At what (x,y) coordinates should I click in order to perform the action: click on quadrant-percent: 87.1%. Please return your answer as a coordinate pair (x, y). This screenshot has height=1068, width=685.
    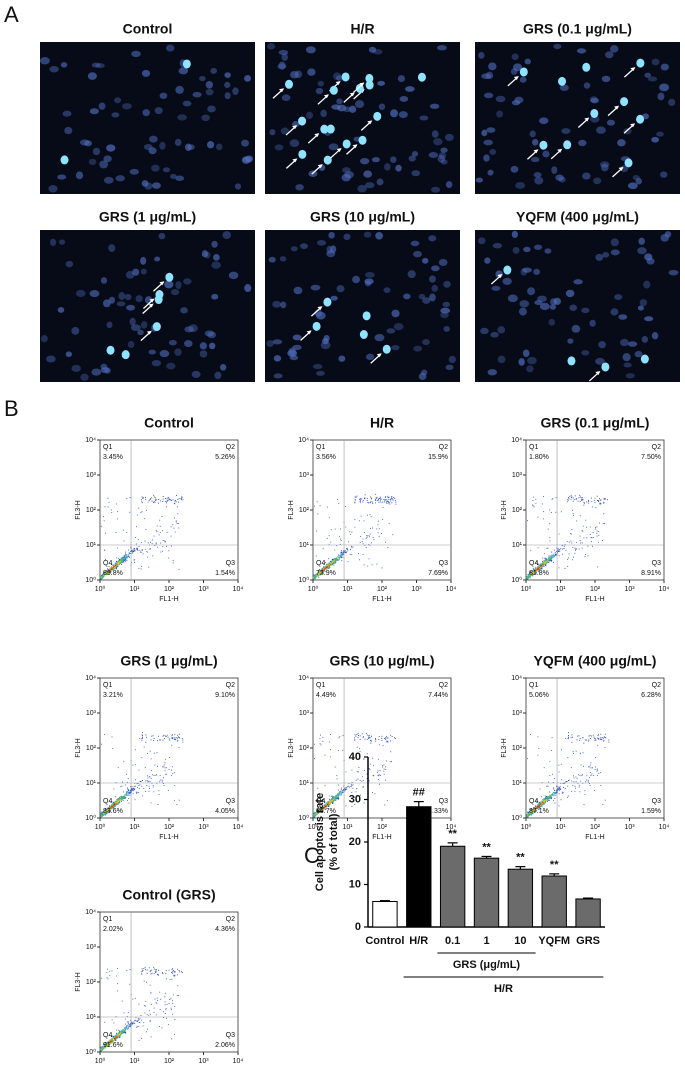
    Looking at the image, I should click on (539, 811).